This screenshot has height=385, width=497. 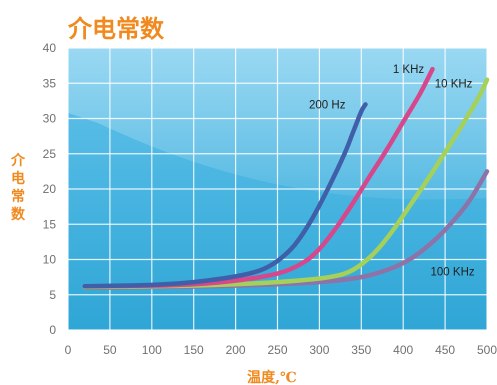 I want to click on y-tick-label: 35, so click(x=50, y=83).